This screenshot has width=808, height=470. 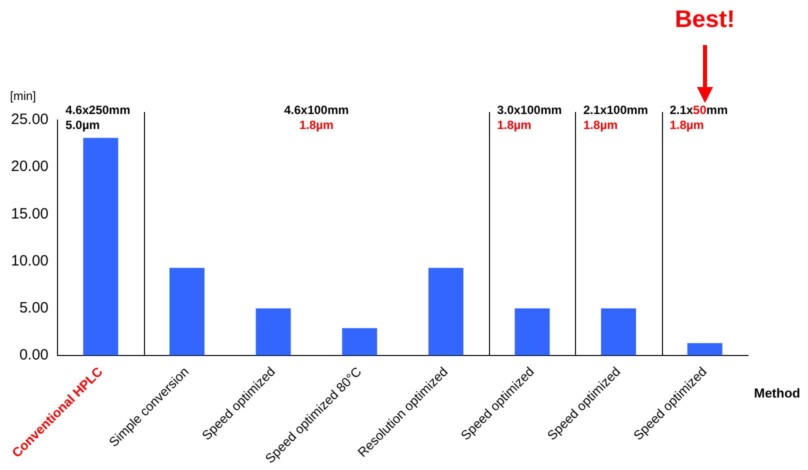 I want to click on text: Best!, so click(x=705, y=20).